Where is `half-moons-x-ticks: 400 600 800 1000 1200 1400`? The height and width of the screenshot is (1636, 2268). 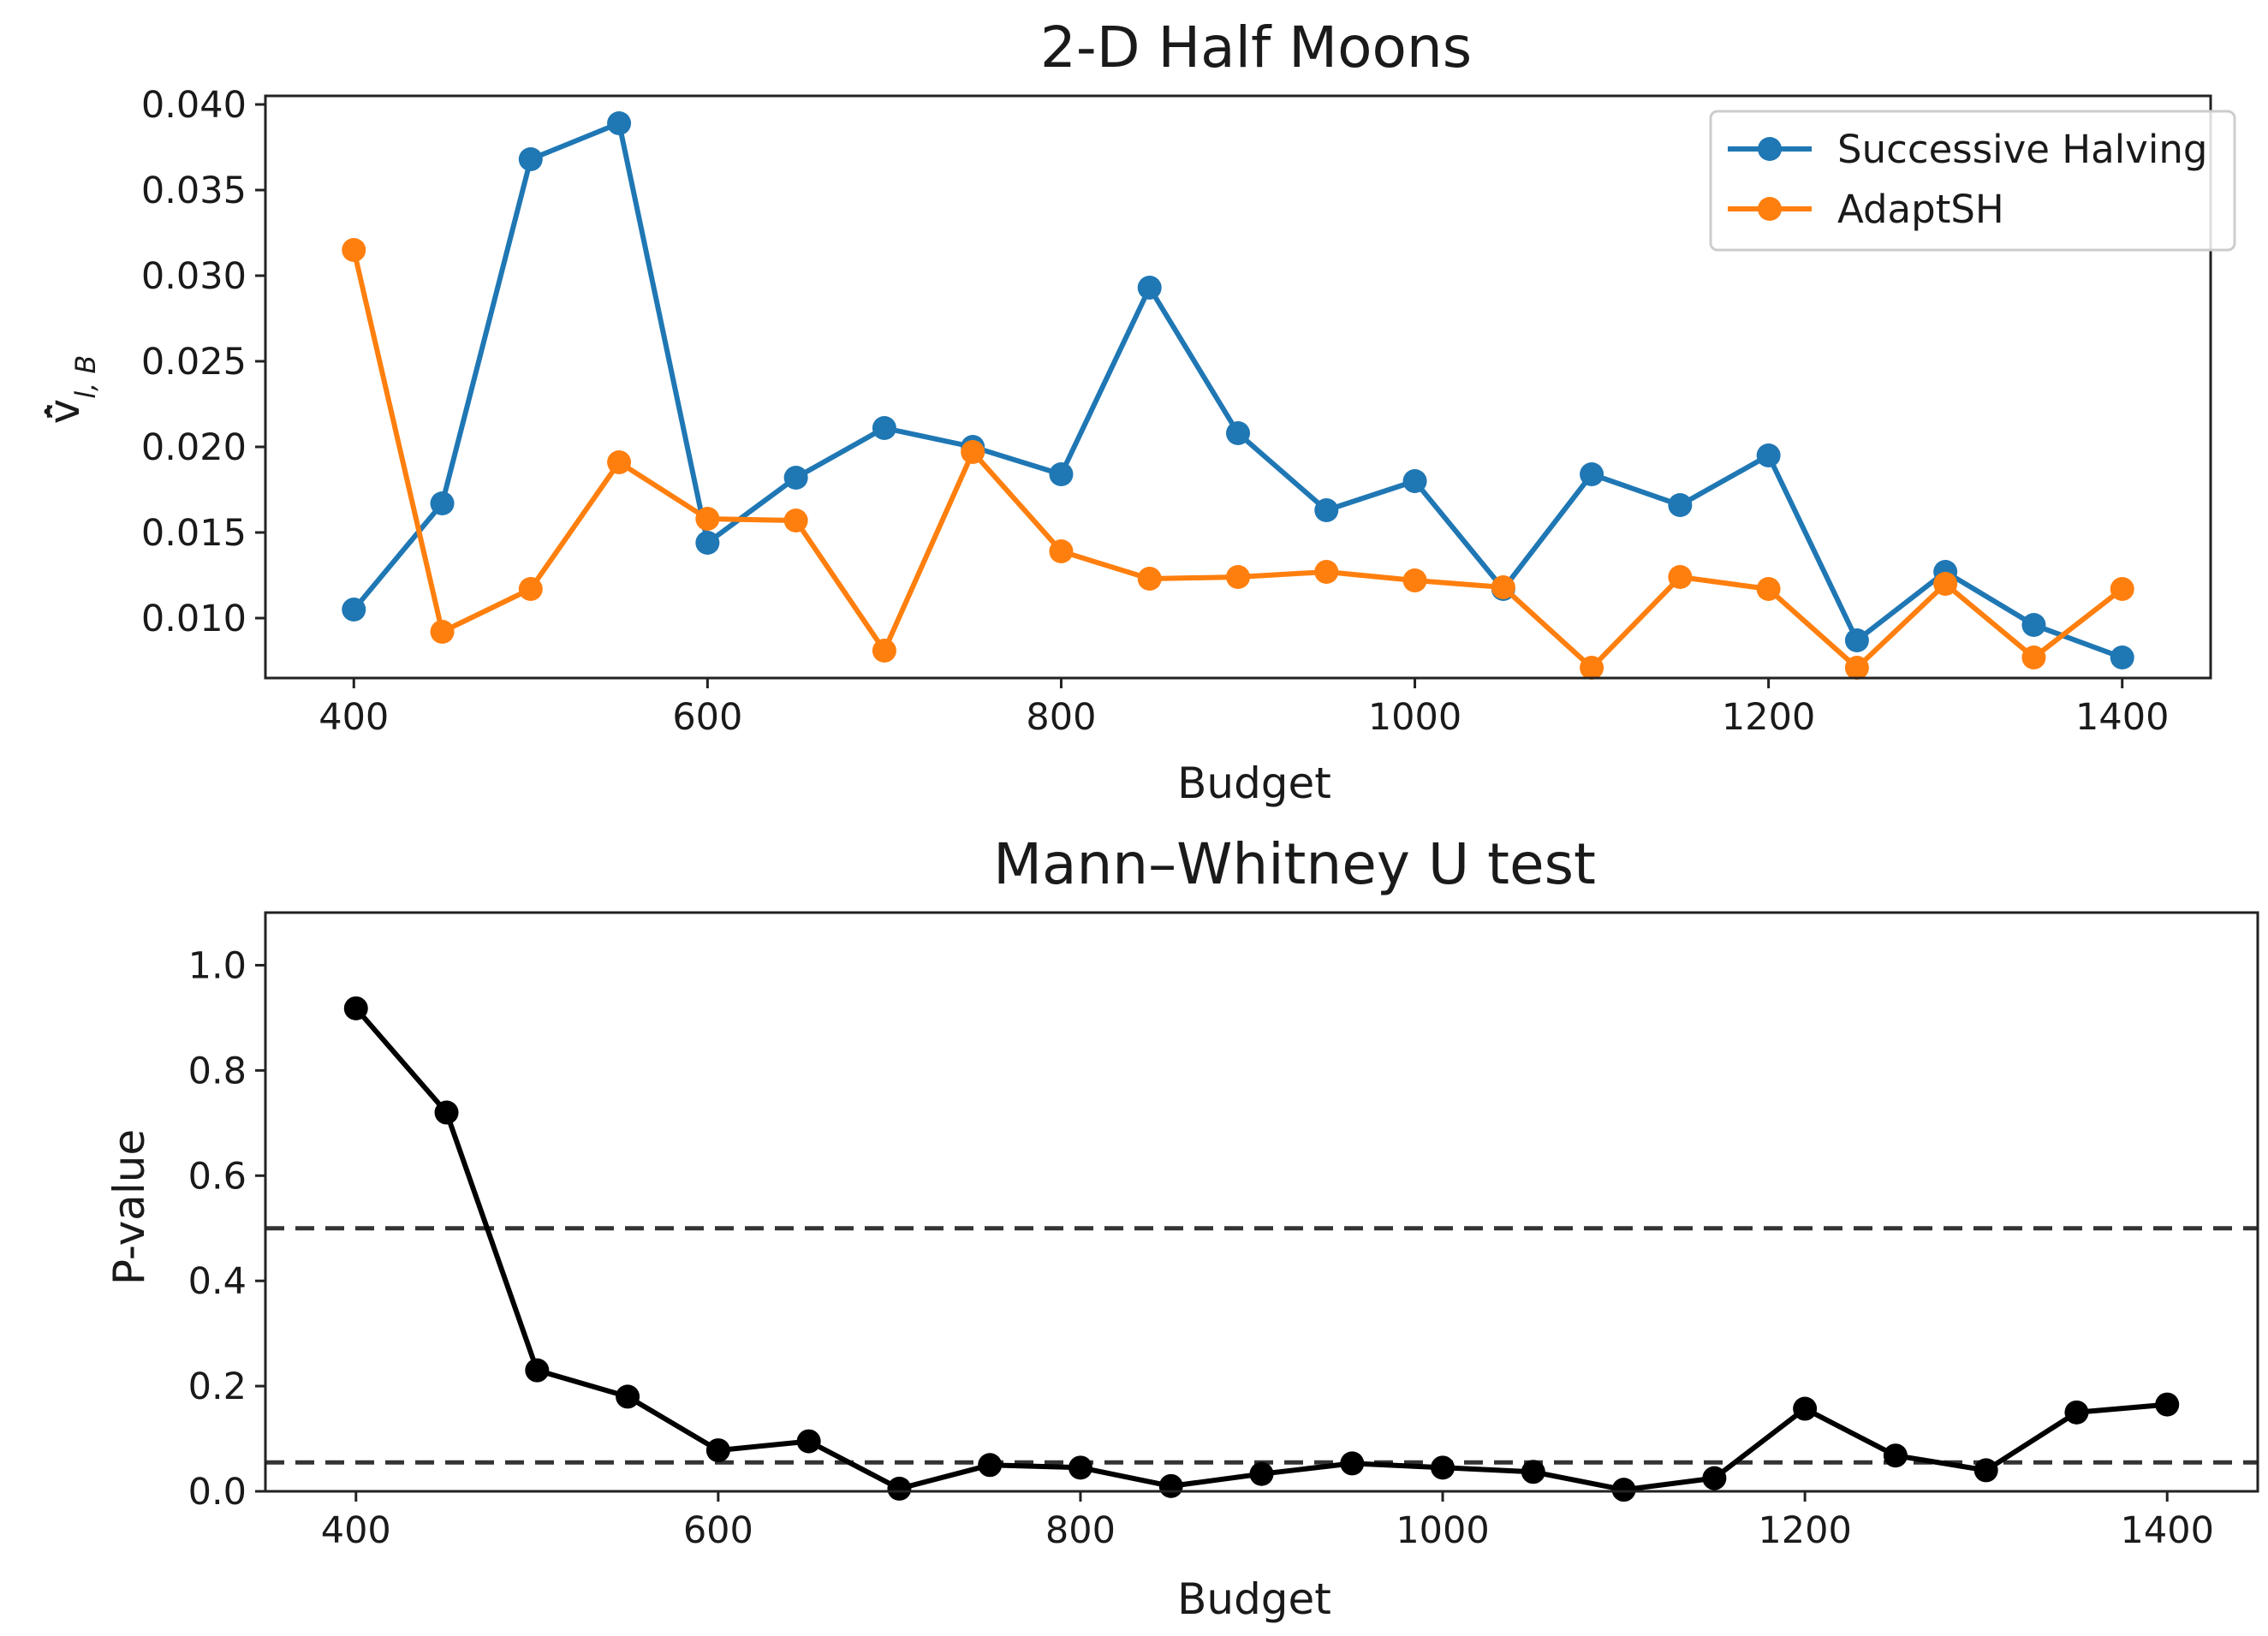
half-moons-x-ticks: 400 600 800 1000 1200 1400 is located at coordinates (1243, 709).